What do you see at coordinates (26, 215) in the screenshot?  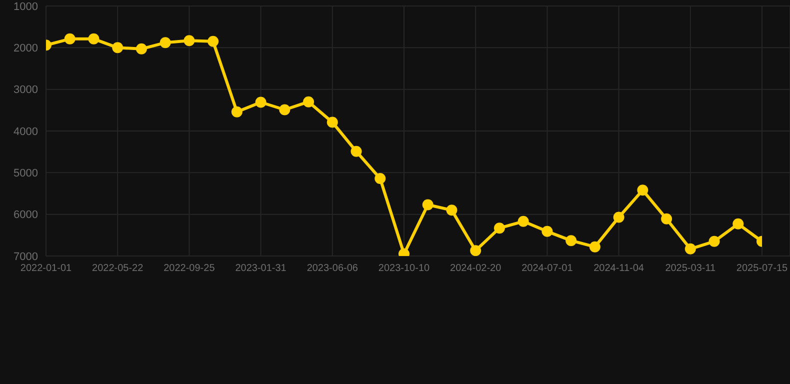 I see `y-tick-label: 6000` at bounding box center [26, 215].